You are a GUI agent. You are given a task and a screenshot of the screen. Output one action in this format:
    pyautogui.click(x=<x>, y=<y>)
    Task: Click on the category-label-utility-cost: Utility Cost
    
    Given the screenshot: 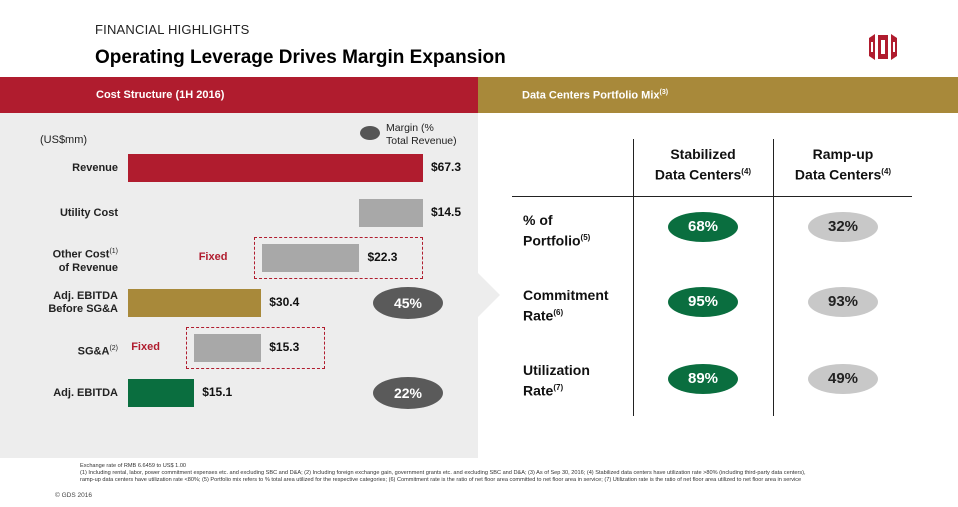 What is the action you would take?
    pyautogui.click(x=59, y=213)
    